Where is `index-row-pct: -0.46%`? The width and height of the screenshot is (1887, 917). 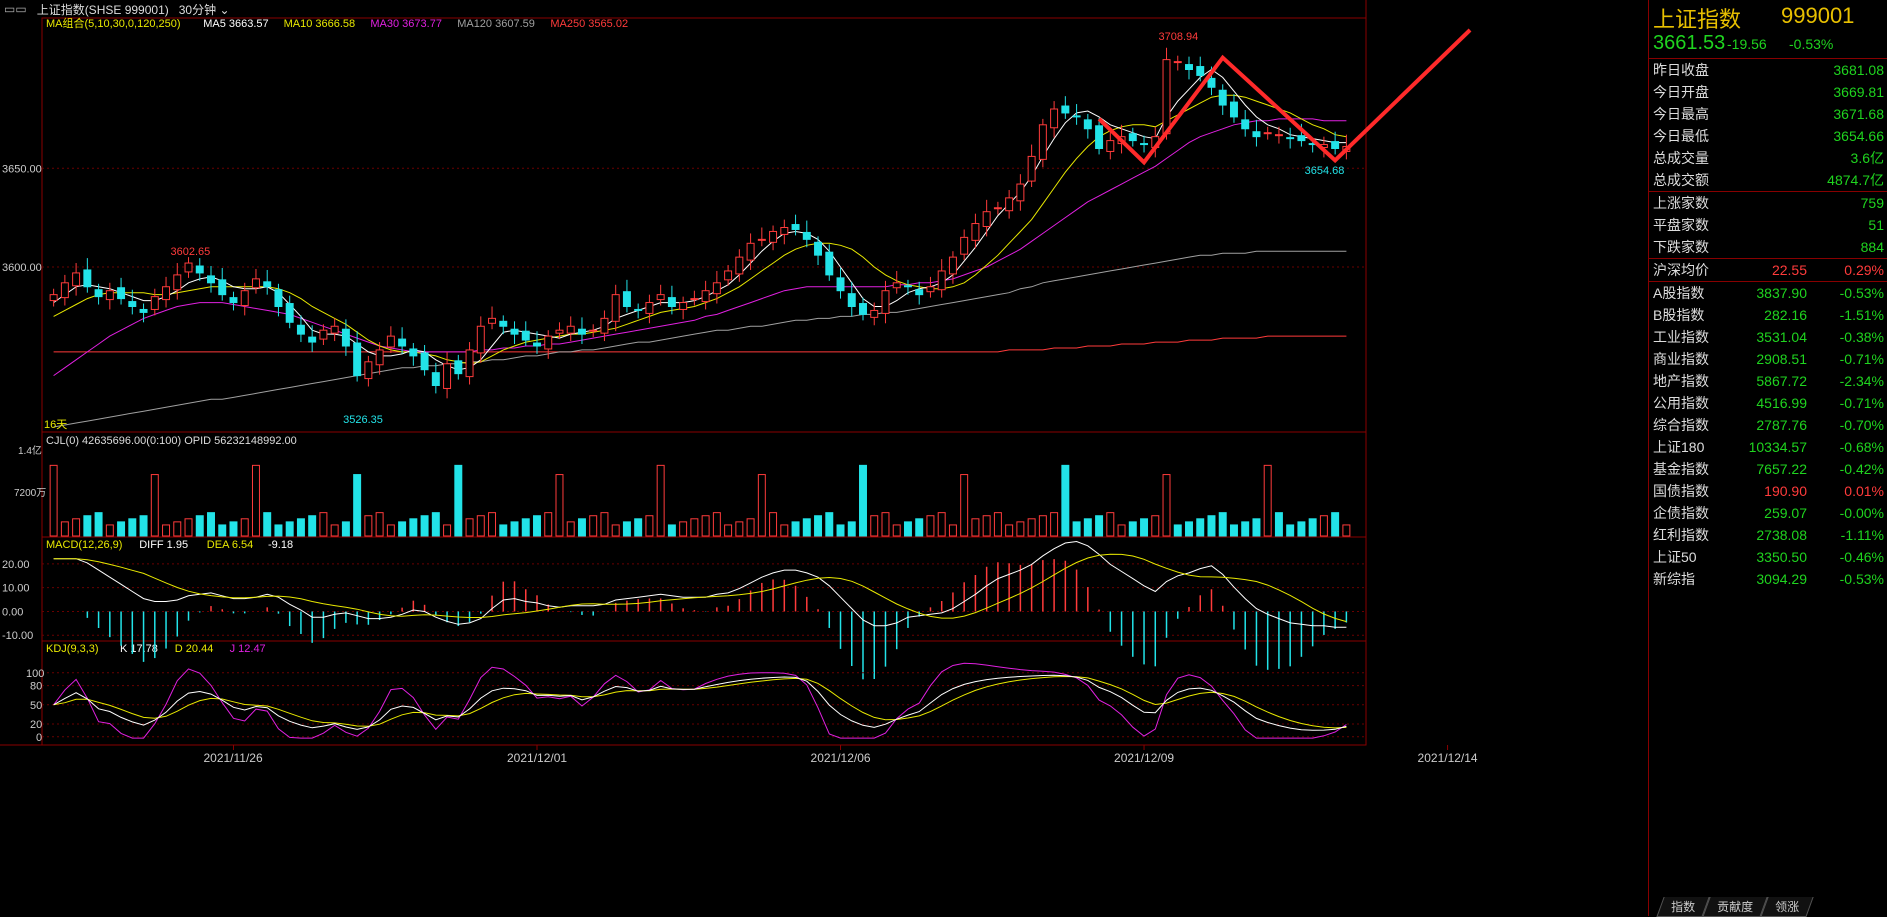
index-row-pct: -0.46% is located at coordinates (1861, 557).